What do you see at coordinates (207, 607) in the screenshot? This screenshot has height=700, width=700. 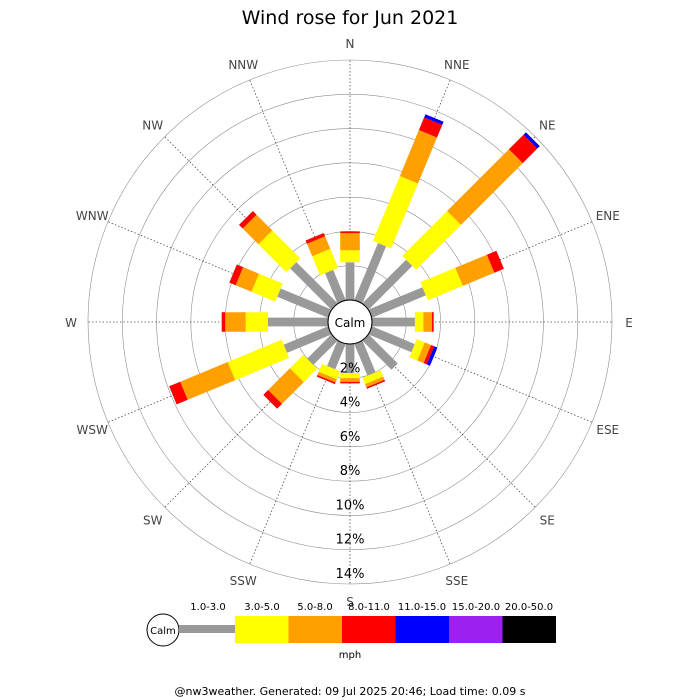 I see `legend-label-0: 1.0-3.0` at bounding box center [207, 607].